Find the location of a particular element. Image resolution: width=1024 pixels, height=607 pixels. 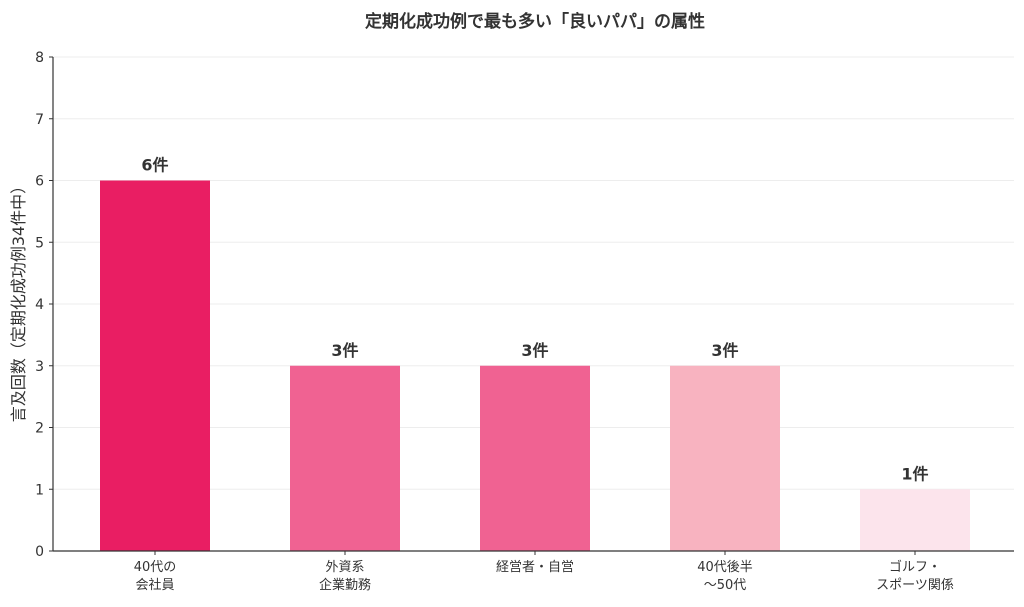

y-tick-label: 2 is located at coordinates (39, 429).